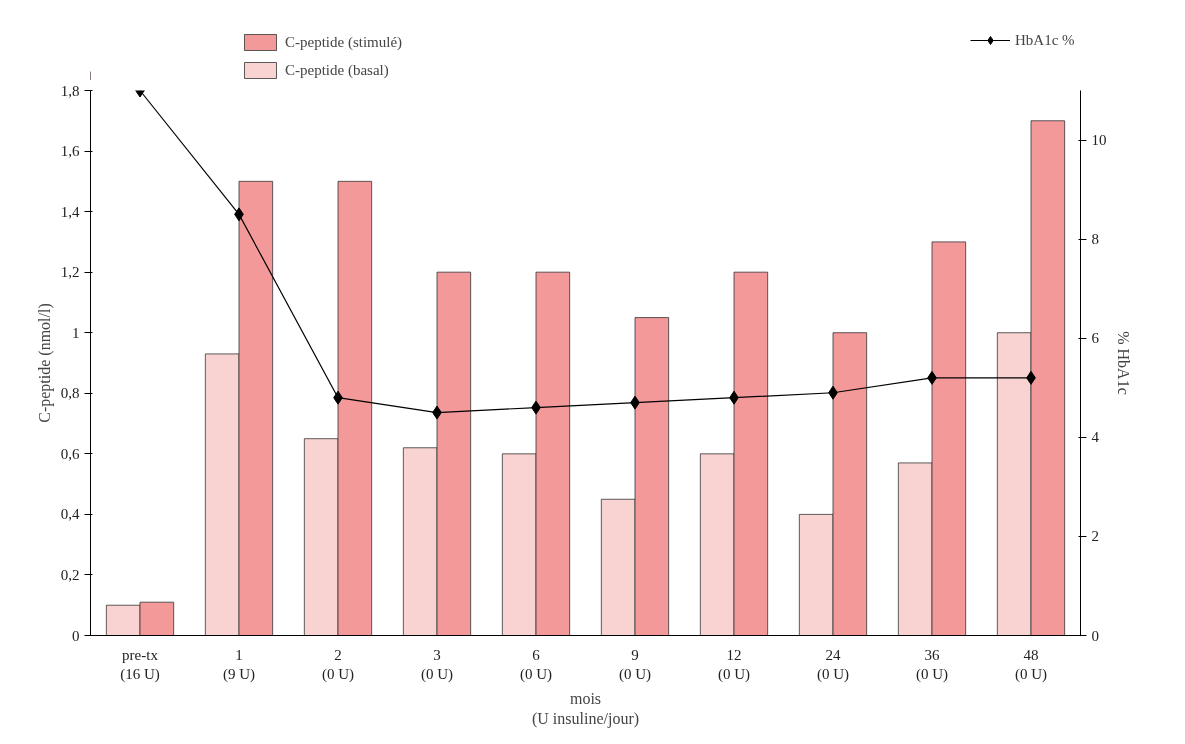 Image resolution: width=1185 pixels, height=744 pixels. I want to click on y-tick-label: 0,8, so click(70, 393).